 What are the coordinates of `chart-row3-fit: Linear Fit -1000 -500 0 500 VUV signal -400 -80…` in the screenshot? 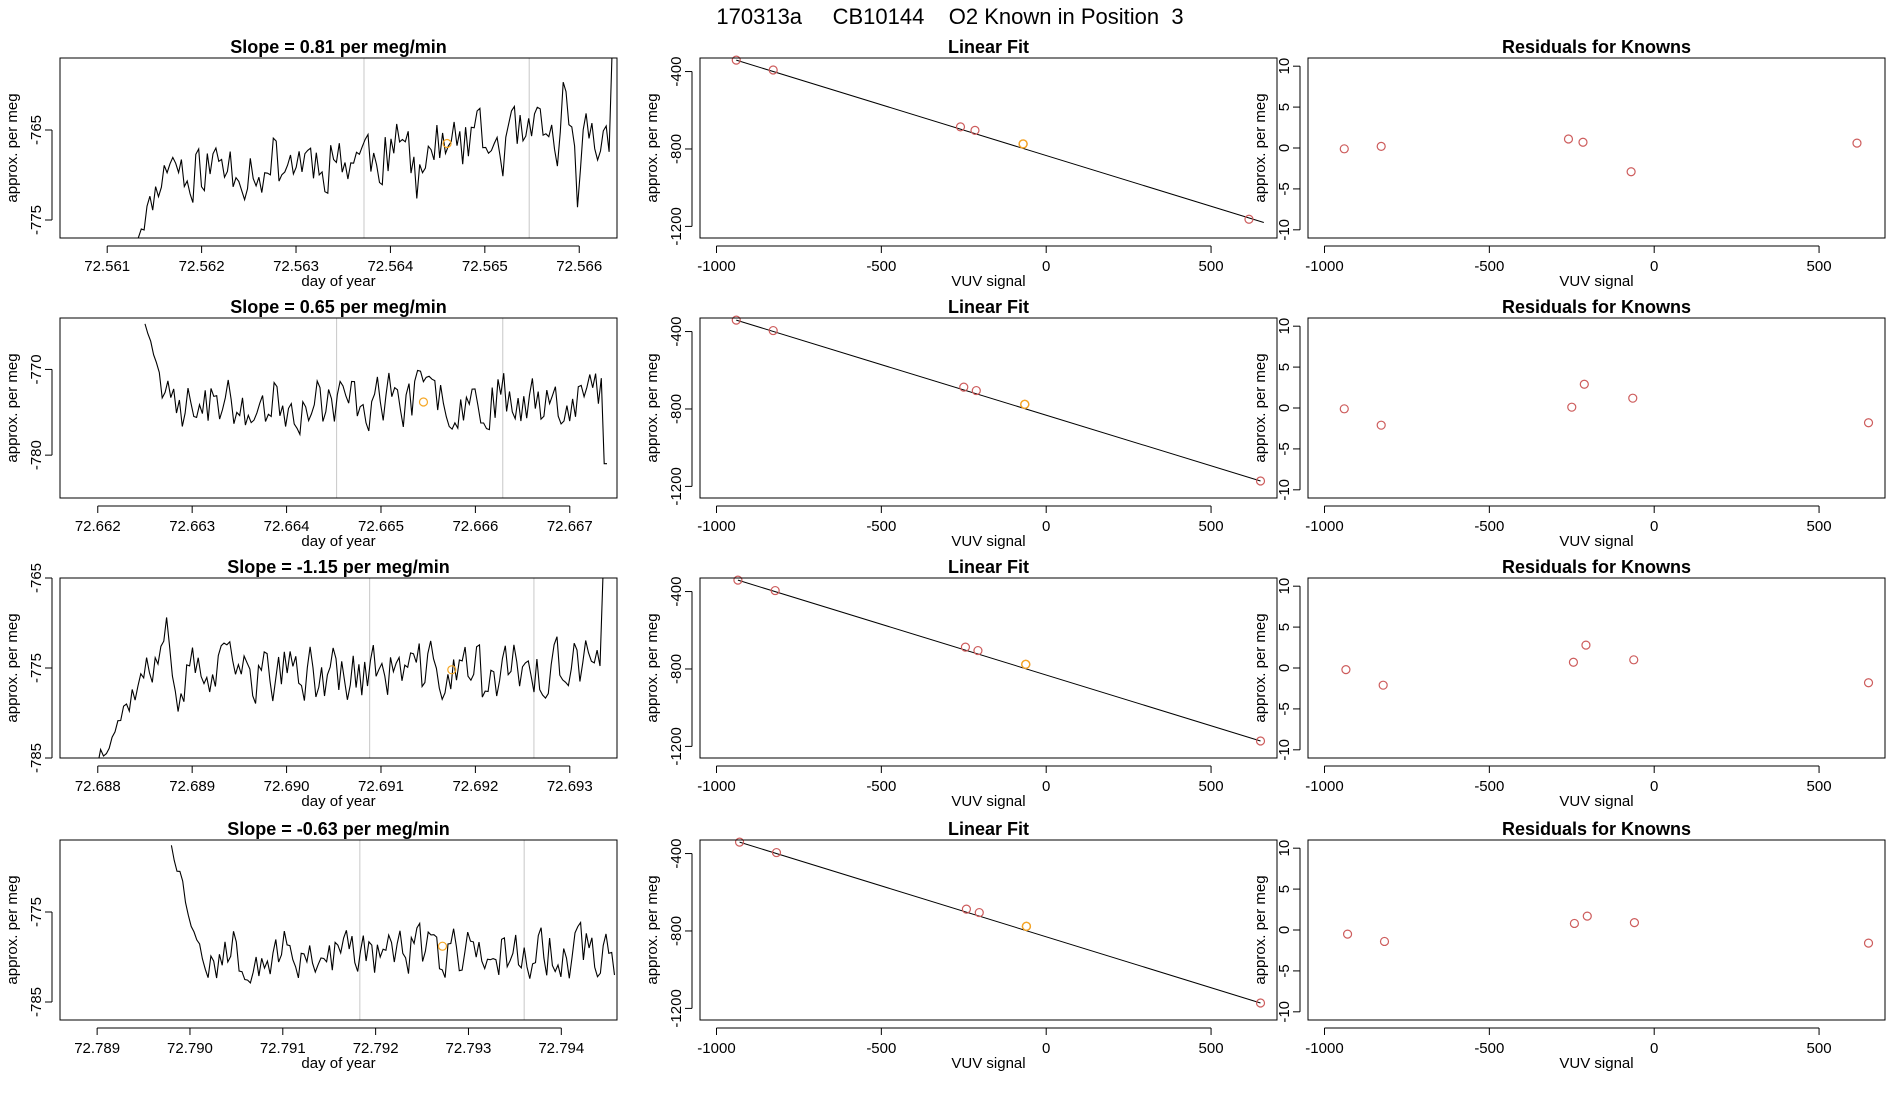 It's located at (961, 683).